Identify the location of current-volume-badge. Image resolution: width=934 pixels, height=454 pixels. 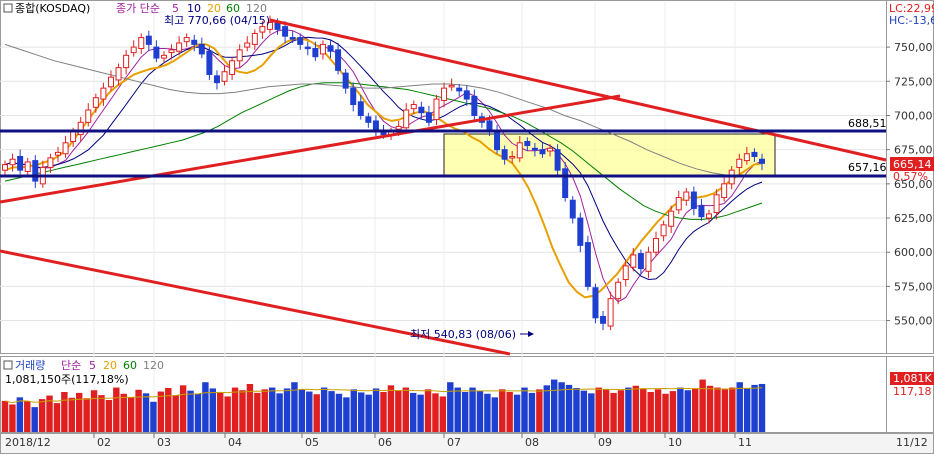
(912, 378).